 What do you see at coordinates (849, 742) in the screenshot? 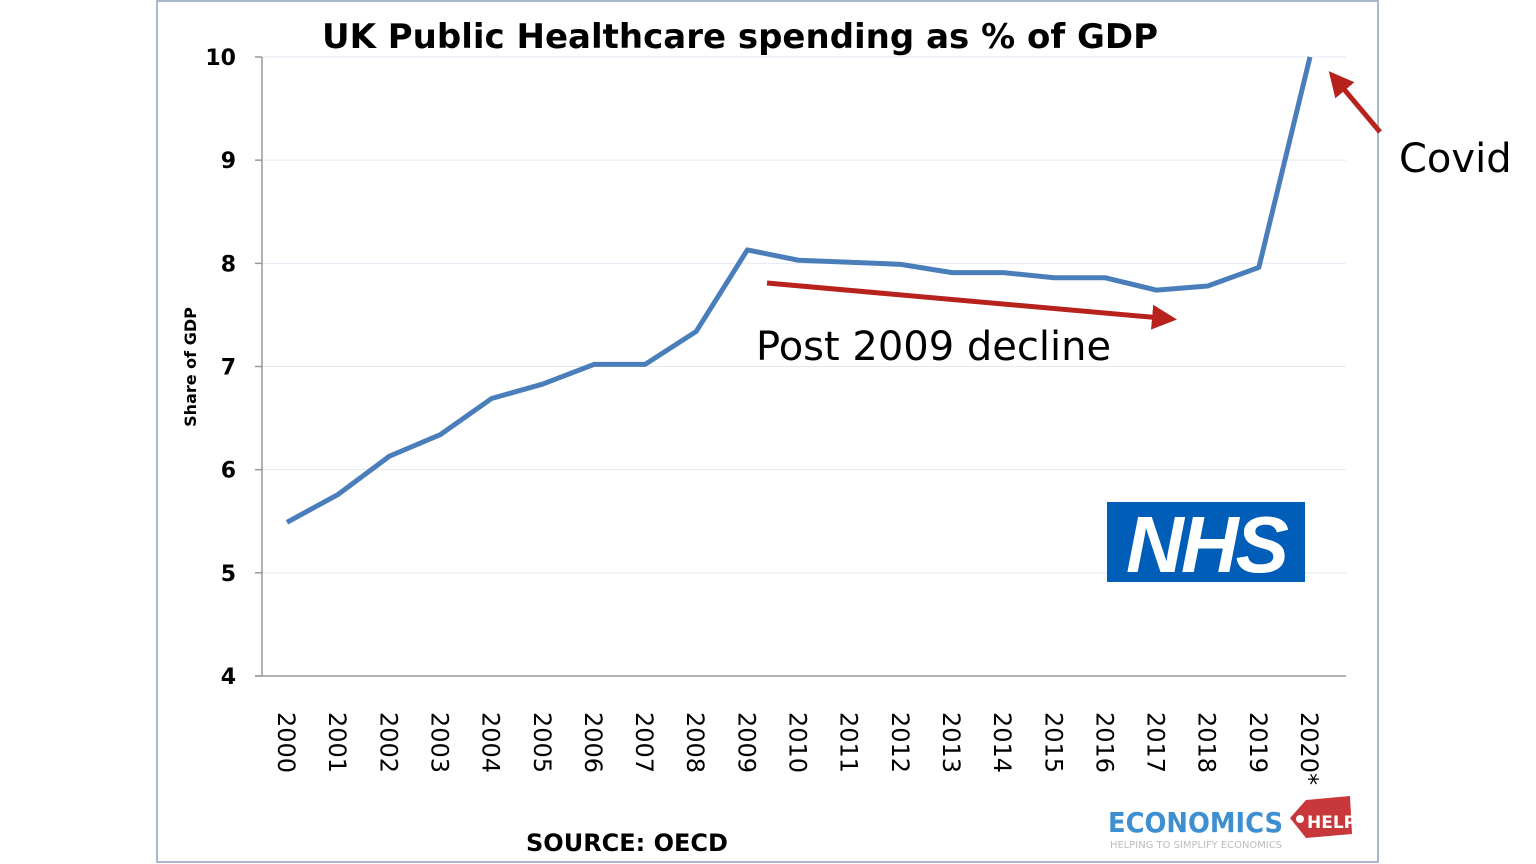
I see `x-tick-label: 2011` at bounding box center [849, 742].